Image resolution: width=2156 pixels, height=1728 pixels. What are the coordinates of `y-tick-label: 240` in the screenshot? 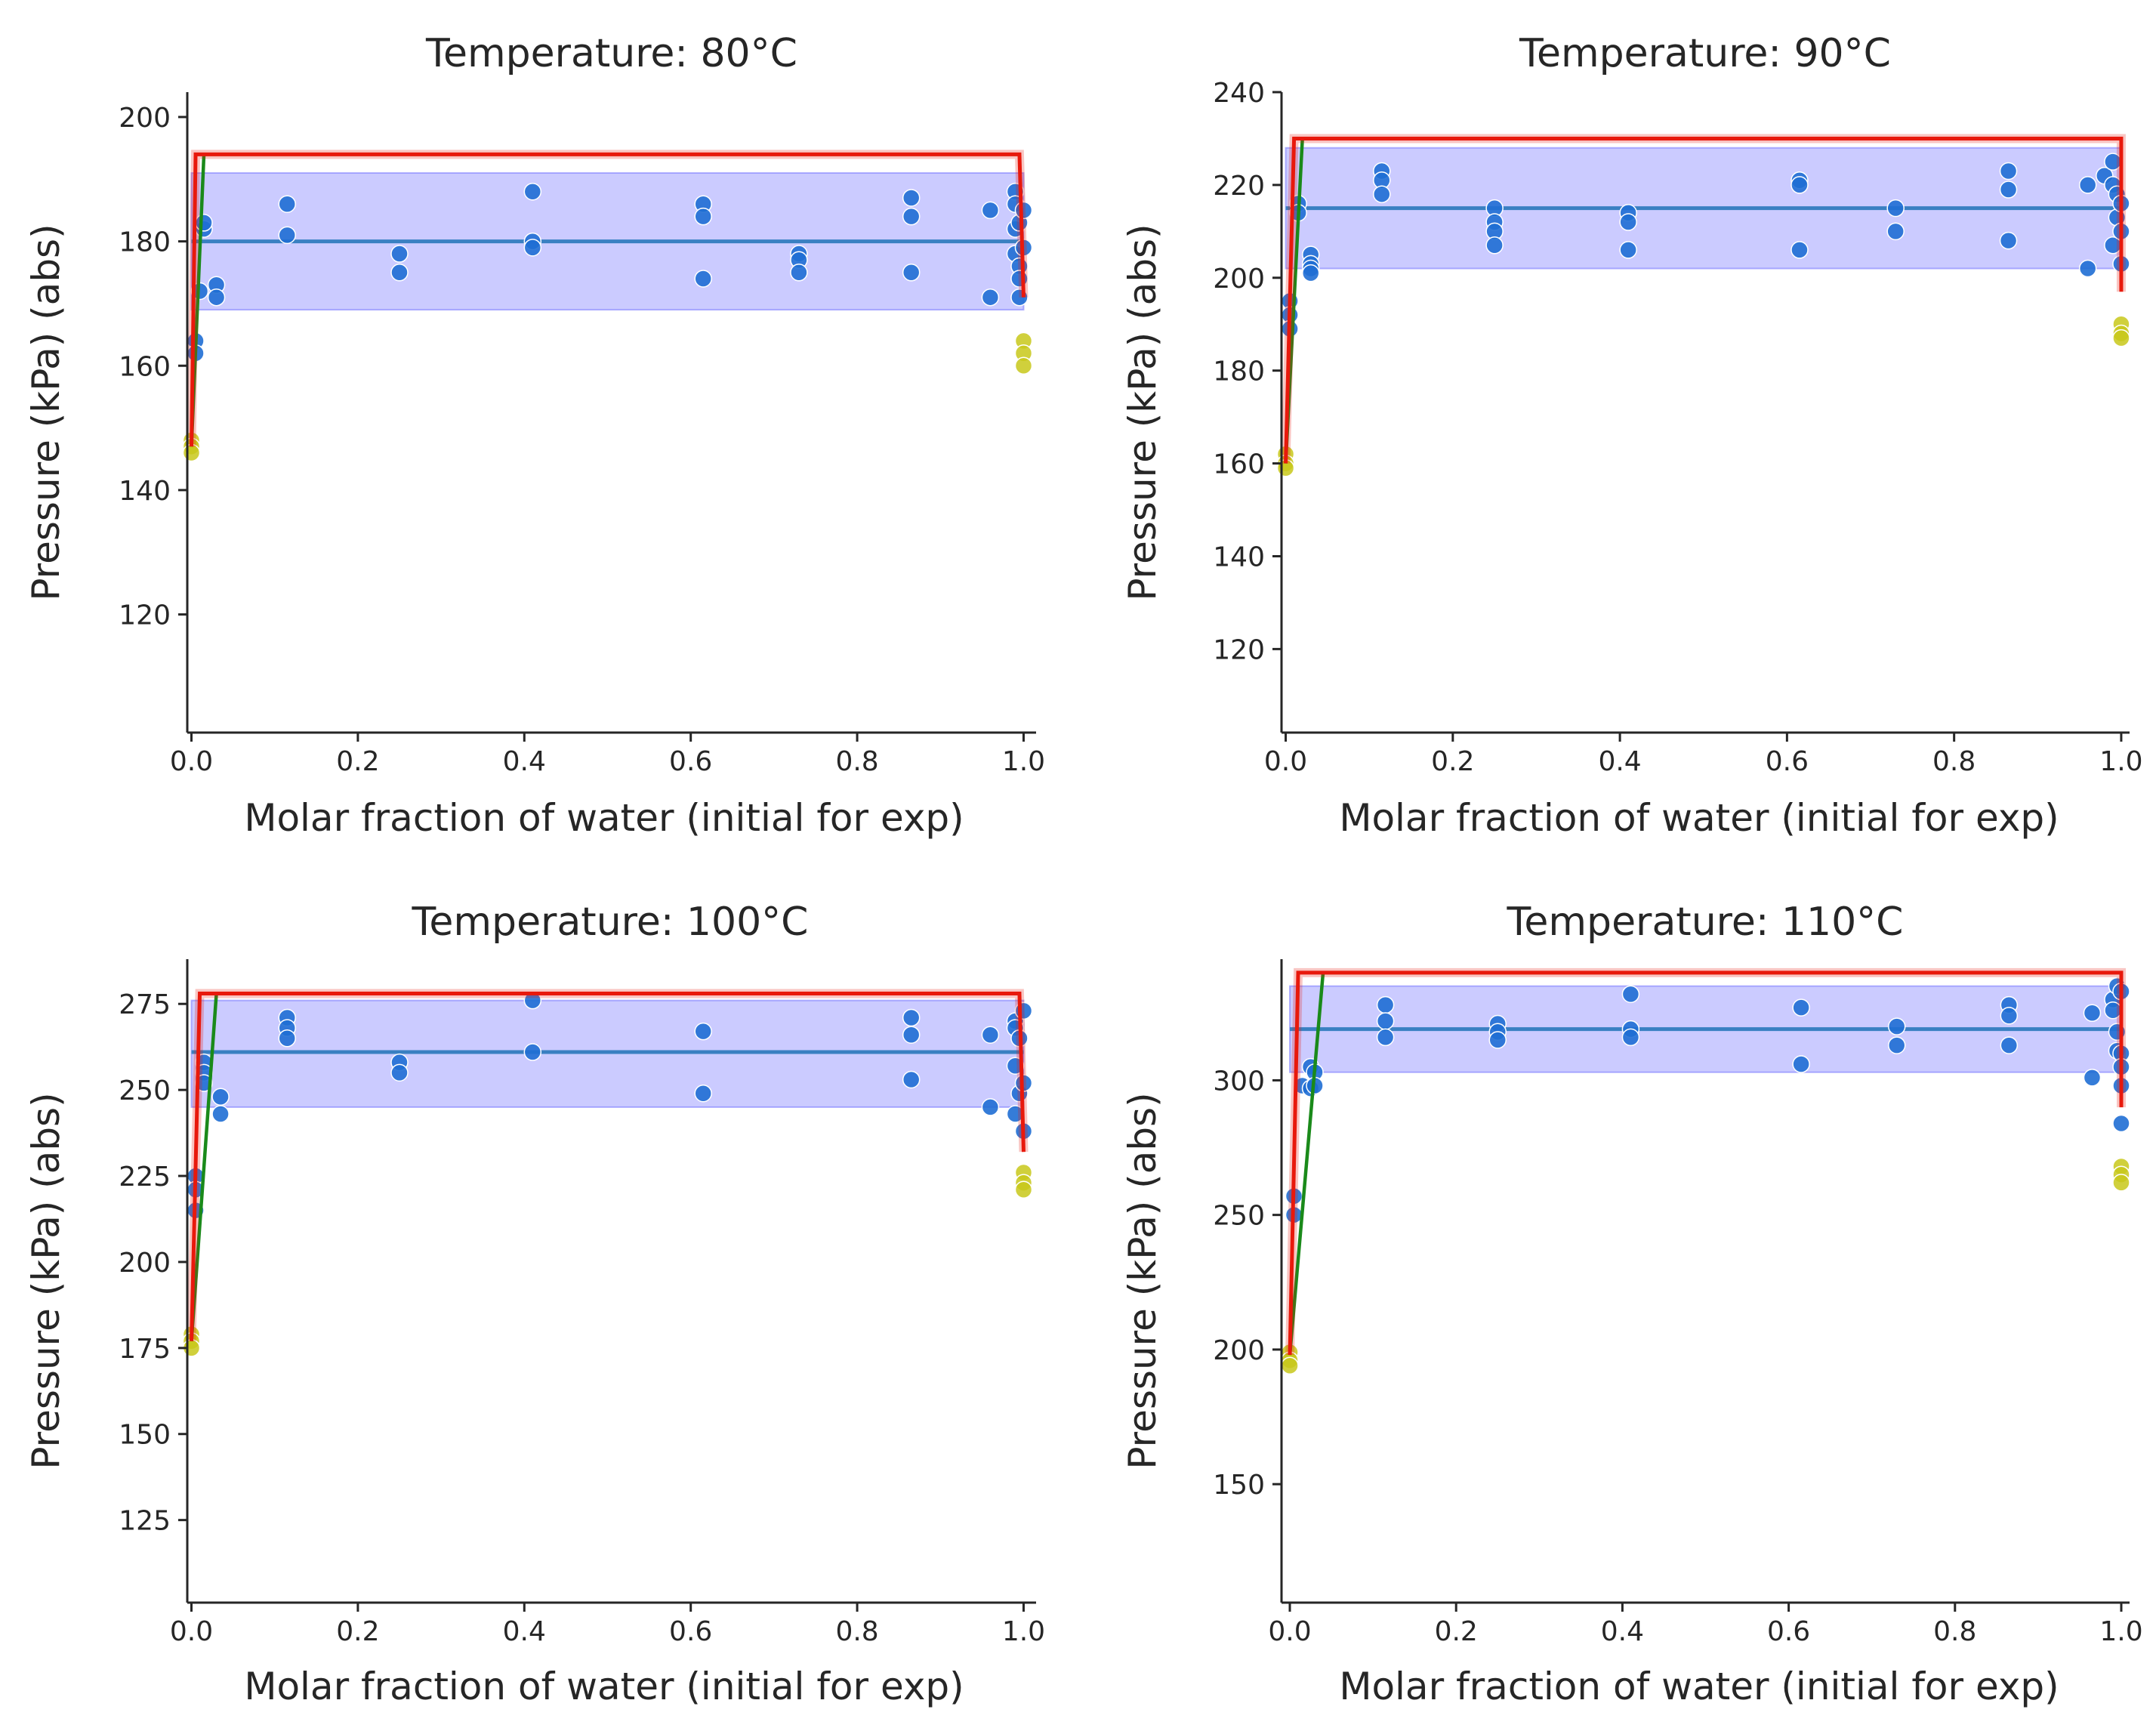 It's located at (1239, 93).